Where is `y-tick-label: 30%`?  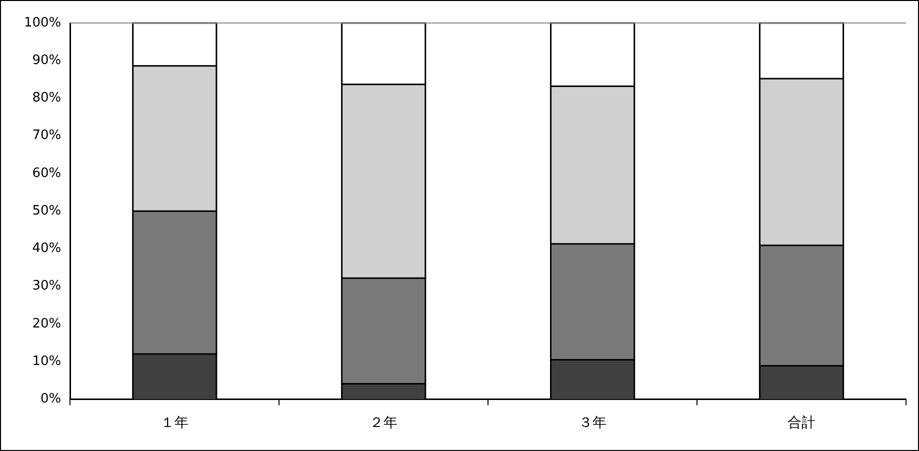
y-tick-label: 30% is located at coordinates (47, 286).